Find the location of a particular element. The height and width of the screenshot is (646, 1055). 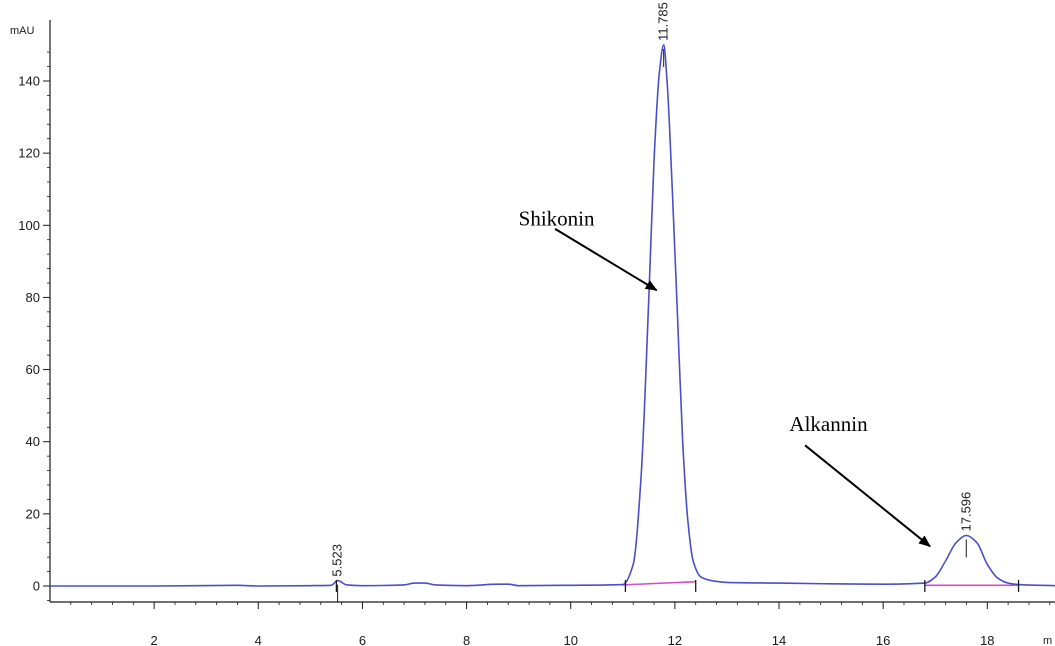

y-tick-label: 60 is located at coordinates (33, 369).